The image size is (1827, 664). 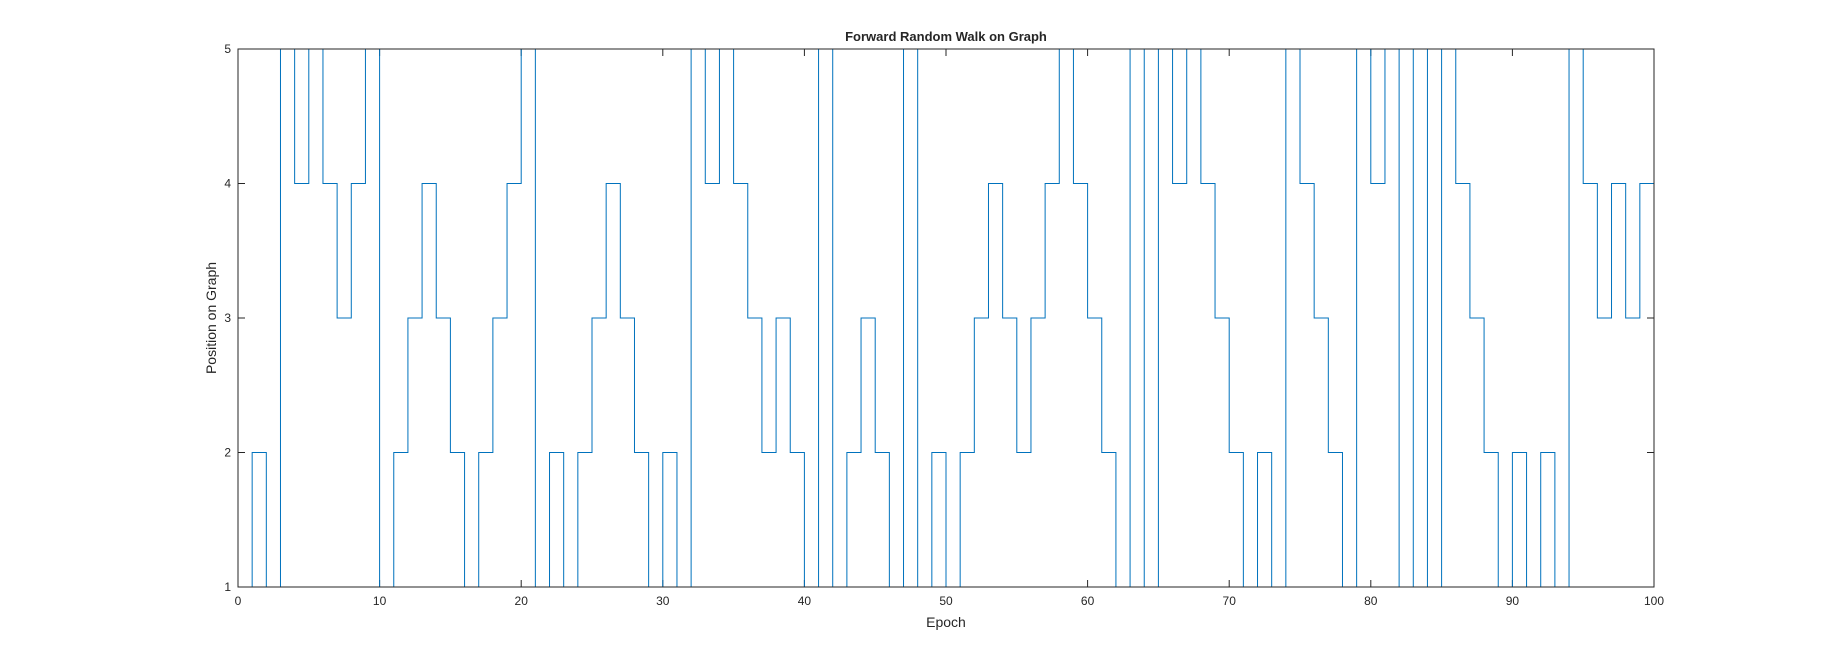 I want to click on x-tick-label: 20, so click(x=522, y=601).